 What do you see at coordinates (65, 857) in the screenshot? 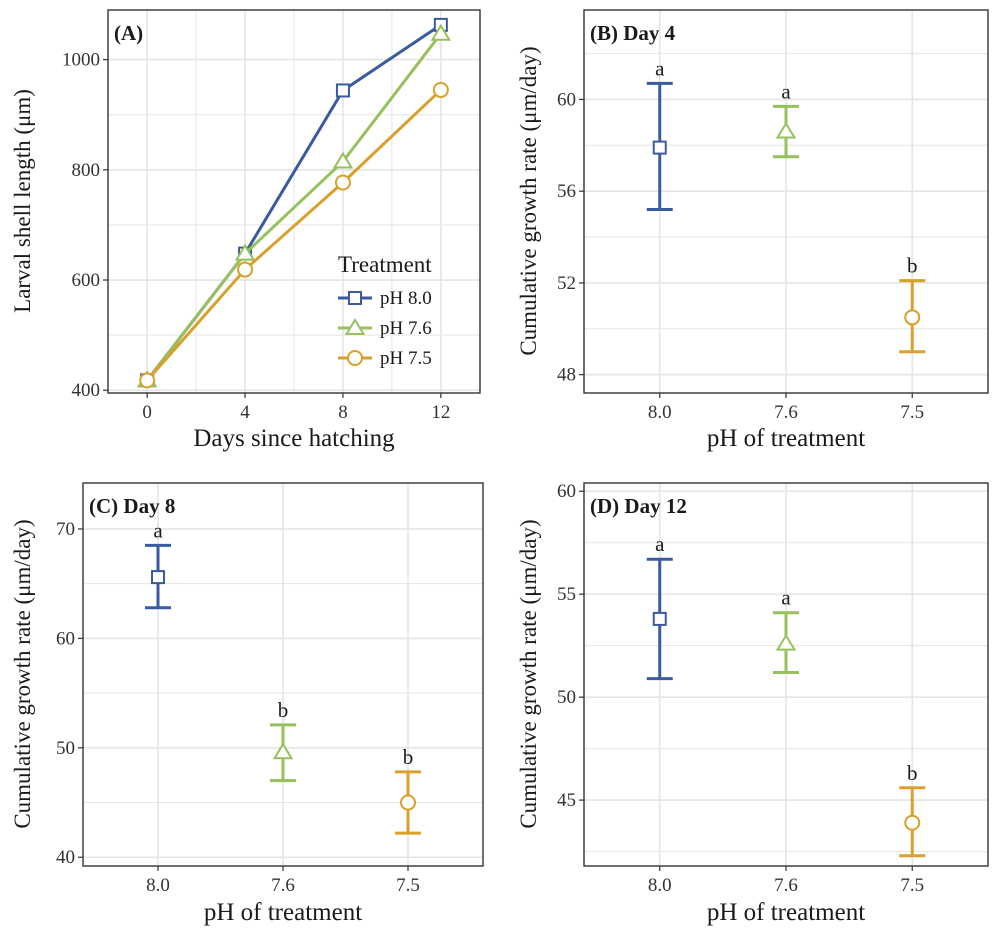
I see `y-tick-label: 40` at bounding box center [65, 857].